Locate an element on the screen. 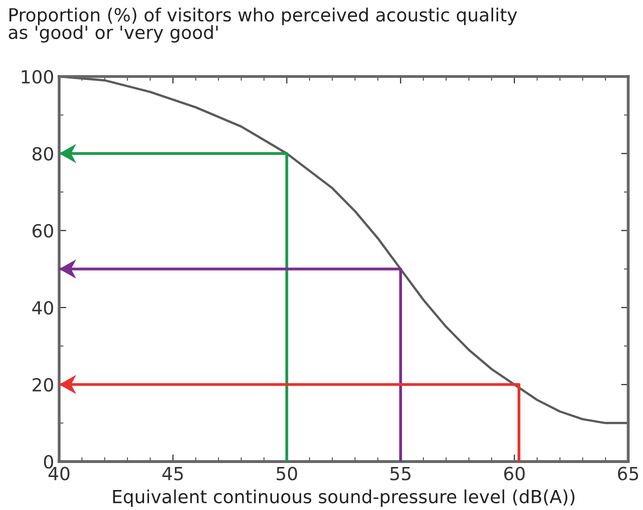  x-tick-label: 45 is located at coordinates (172, 473).